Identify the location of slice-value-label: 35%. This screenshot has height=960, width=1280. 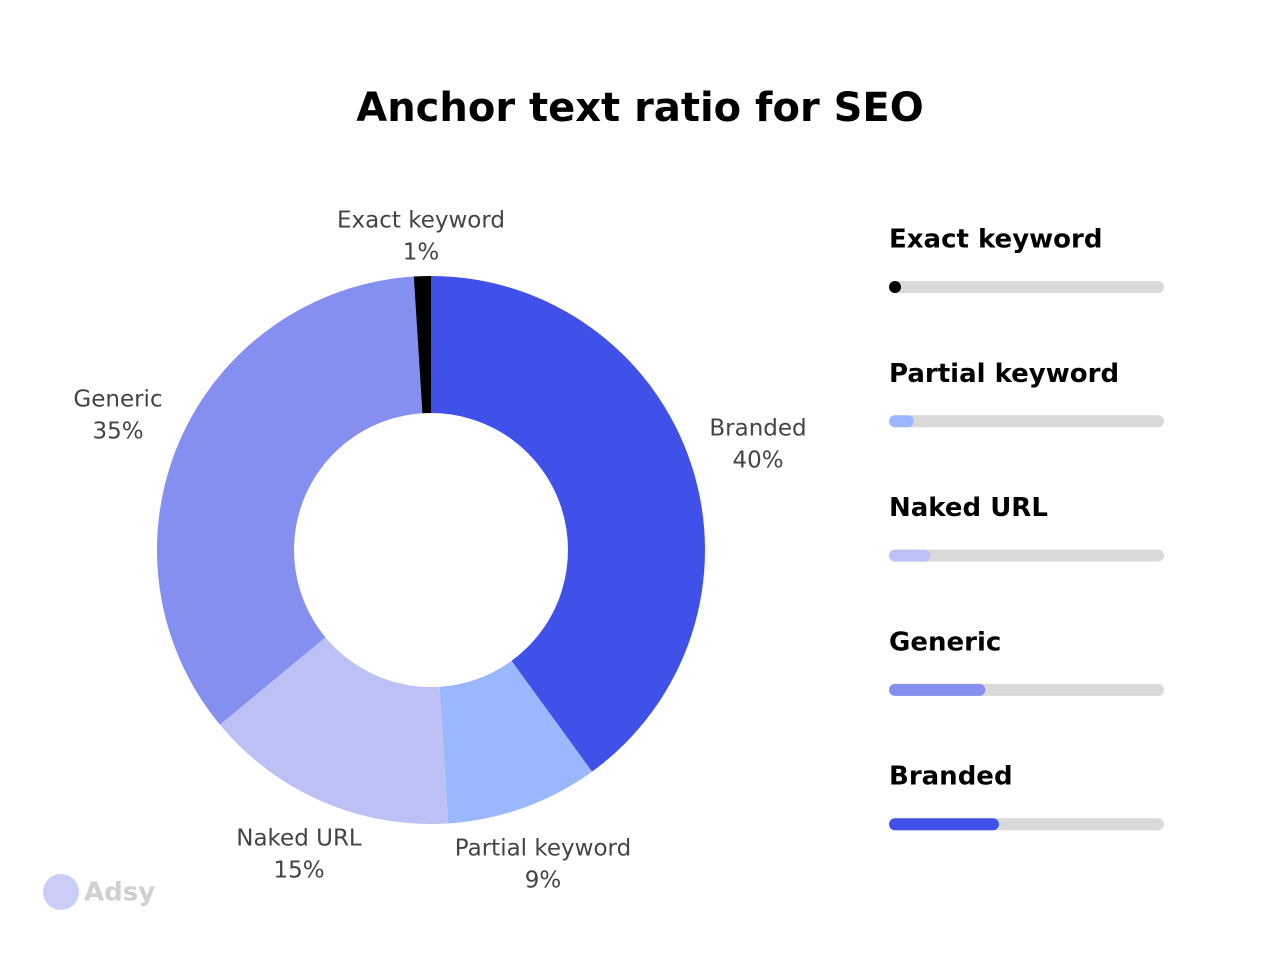
(117, 432).